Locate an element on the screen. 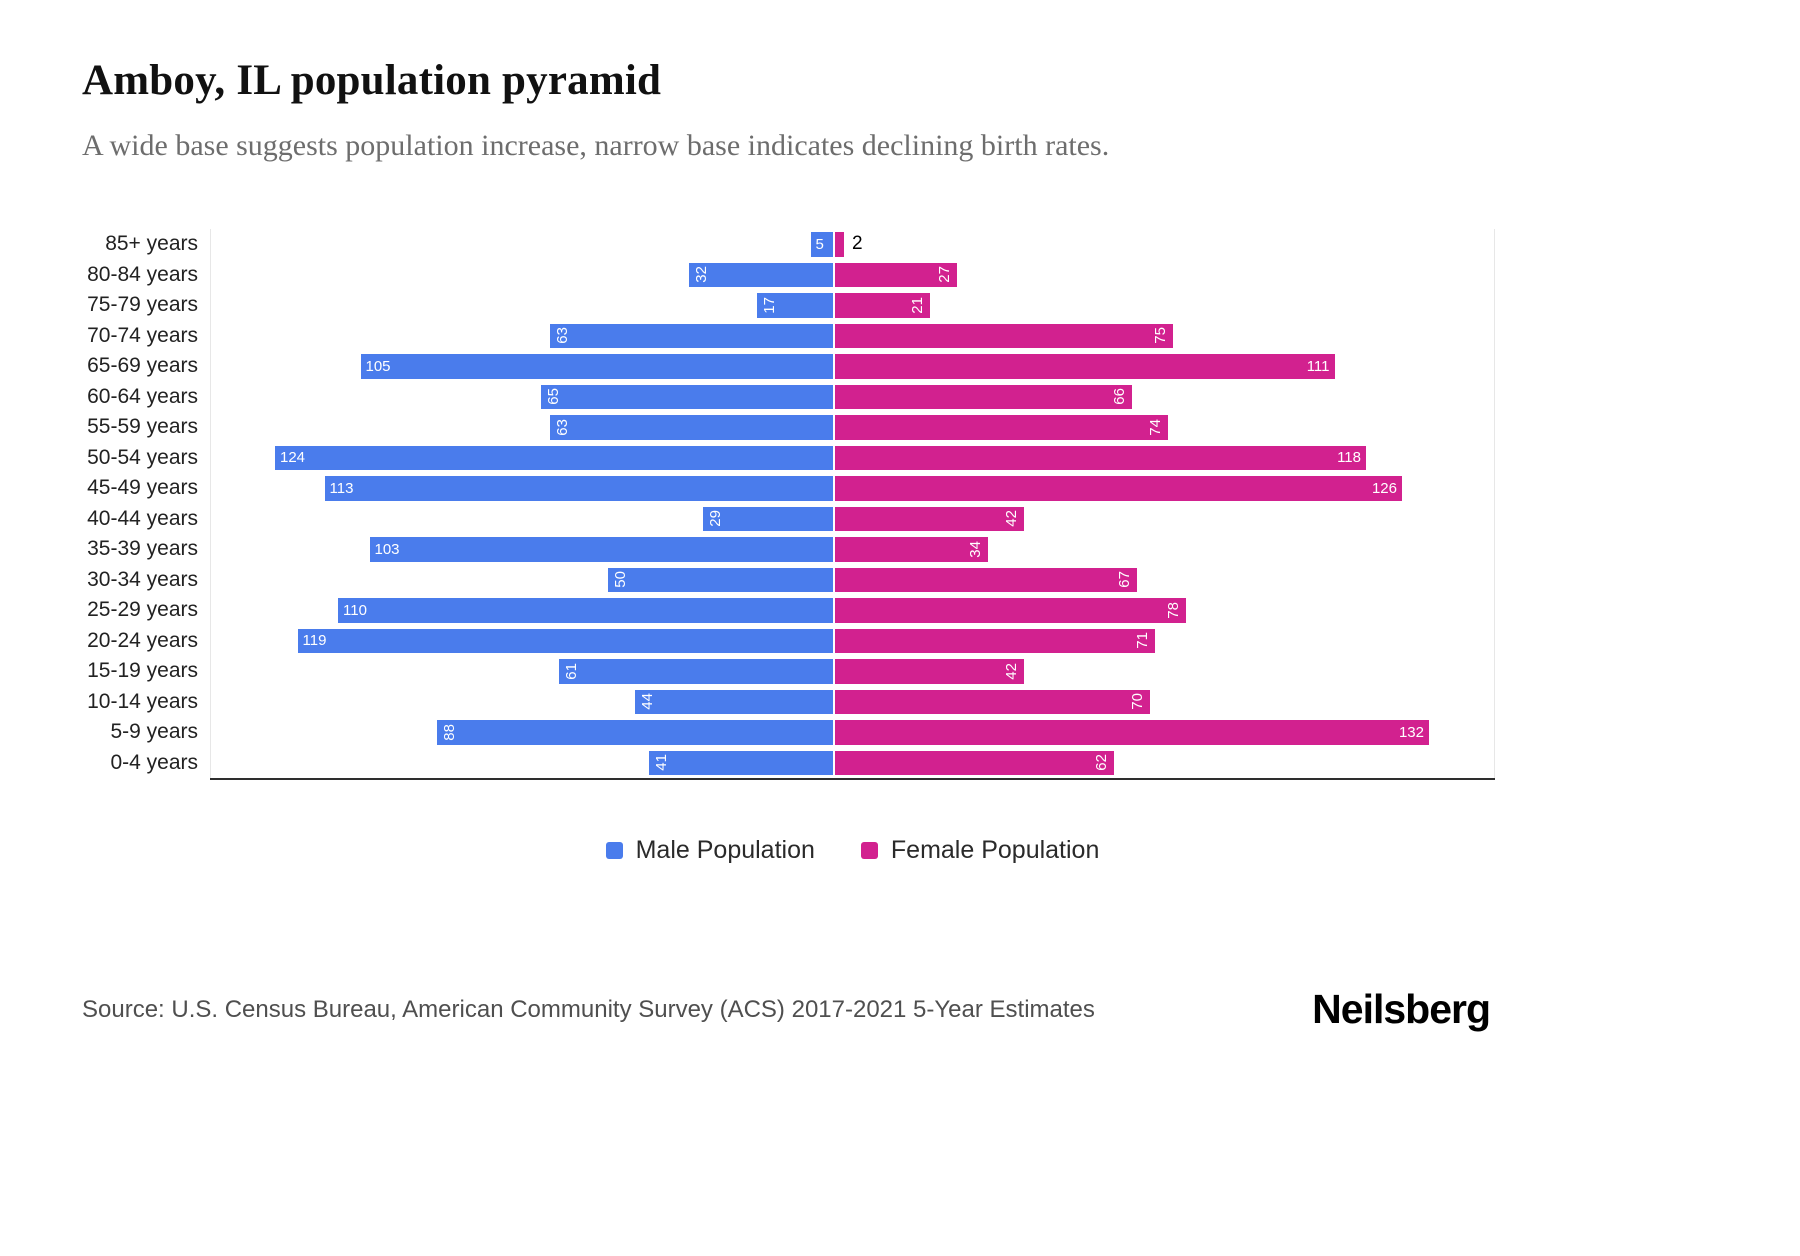  row-canvas: 50 67 is located at coordinates (852, 580).